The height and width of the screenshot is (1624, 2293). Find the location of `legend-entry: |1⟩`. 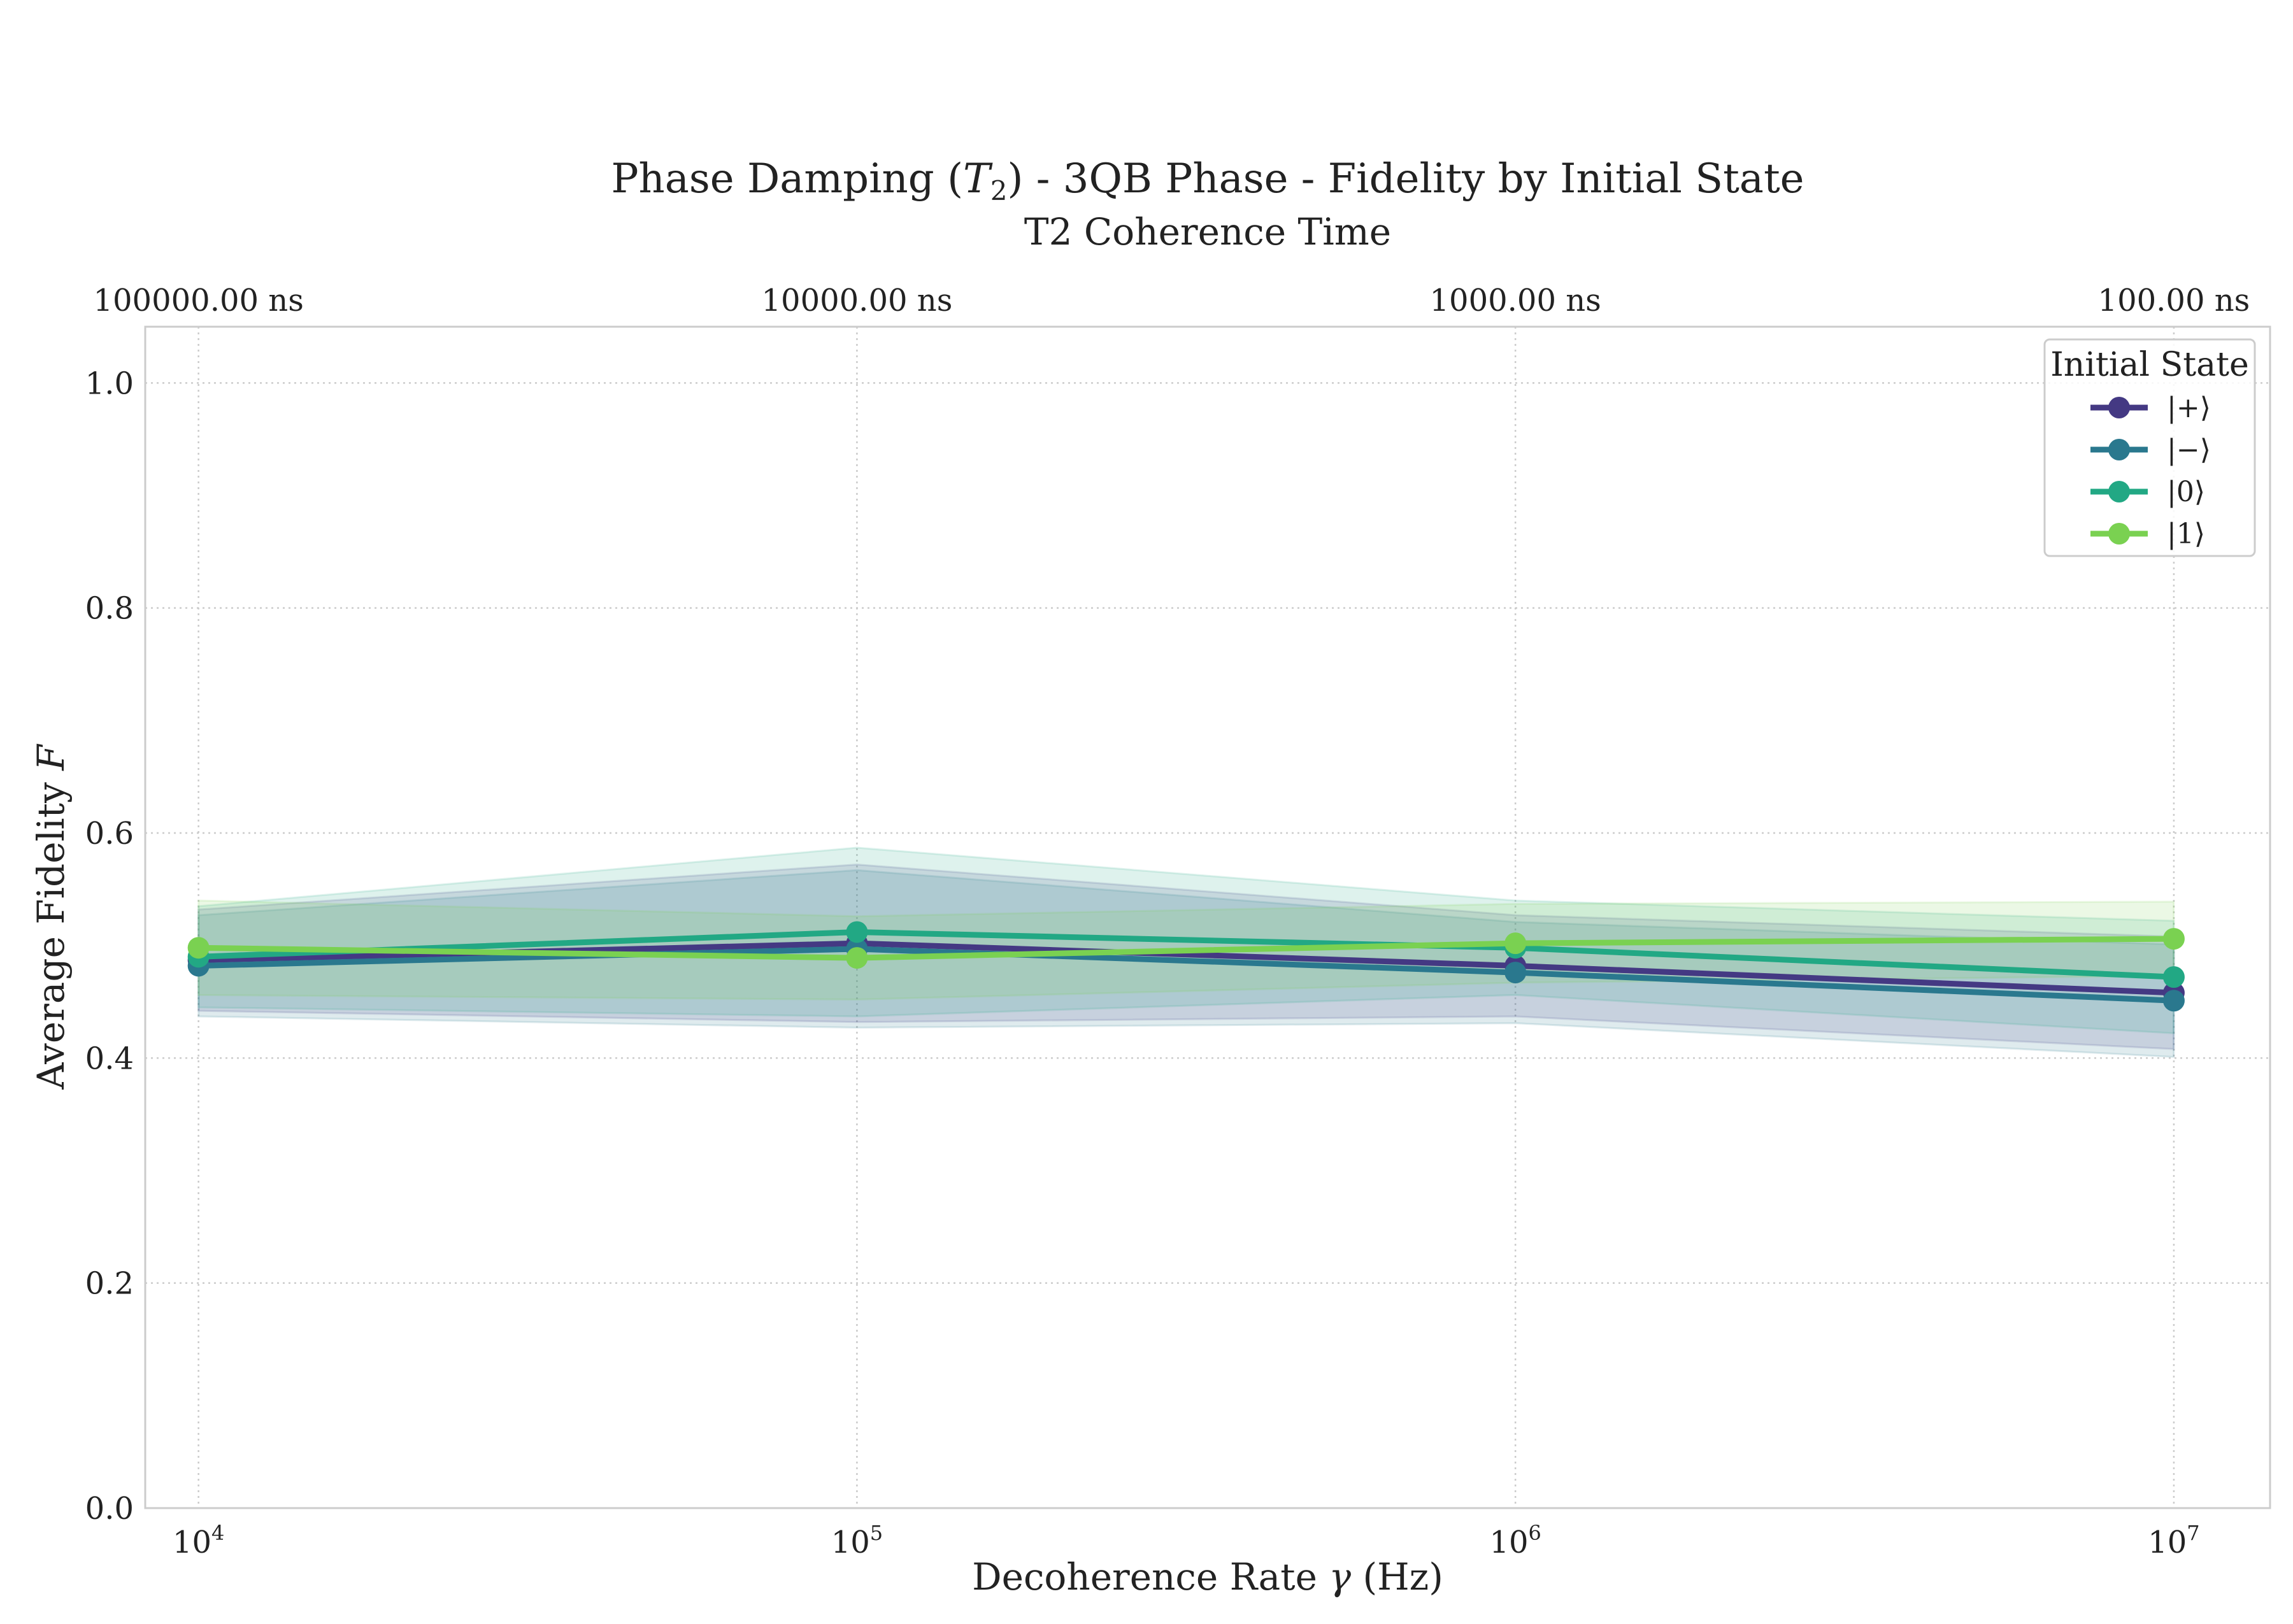

legend-entry: |1⟩ is located at coordinates (2147, 534).